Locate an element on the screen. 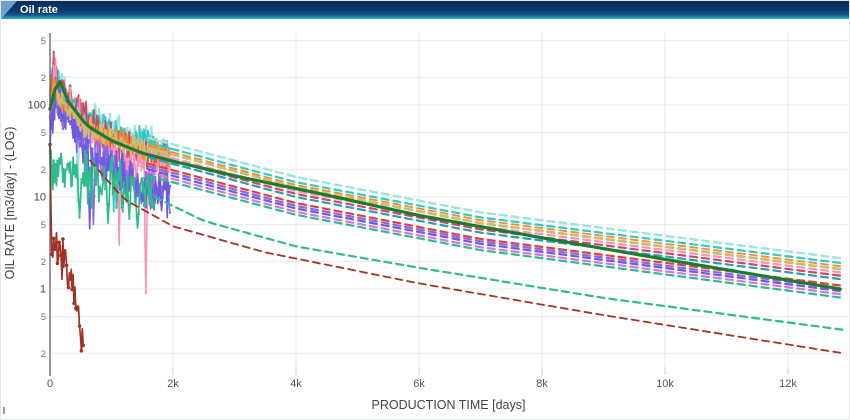 This screenshot has height=420, width=850. svg-text: PRODUCTION TIME [days] is located at coordinates (449, 405).